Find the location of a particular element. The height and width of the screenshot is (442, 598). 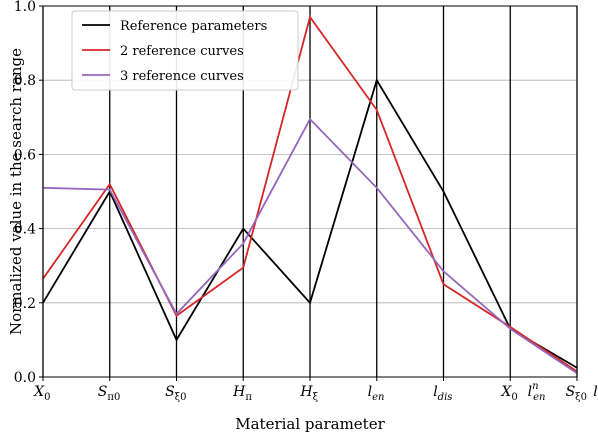

y-tick-label: 0.8 is located at coordinates (25, 81).